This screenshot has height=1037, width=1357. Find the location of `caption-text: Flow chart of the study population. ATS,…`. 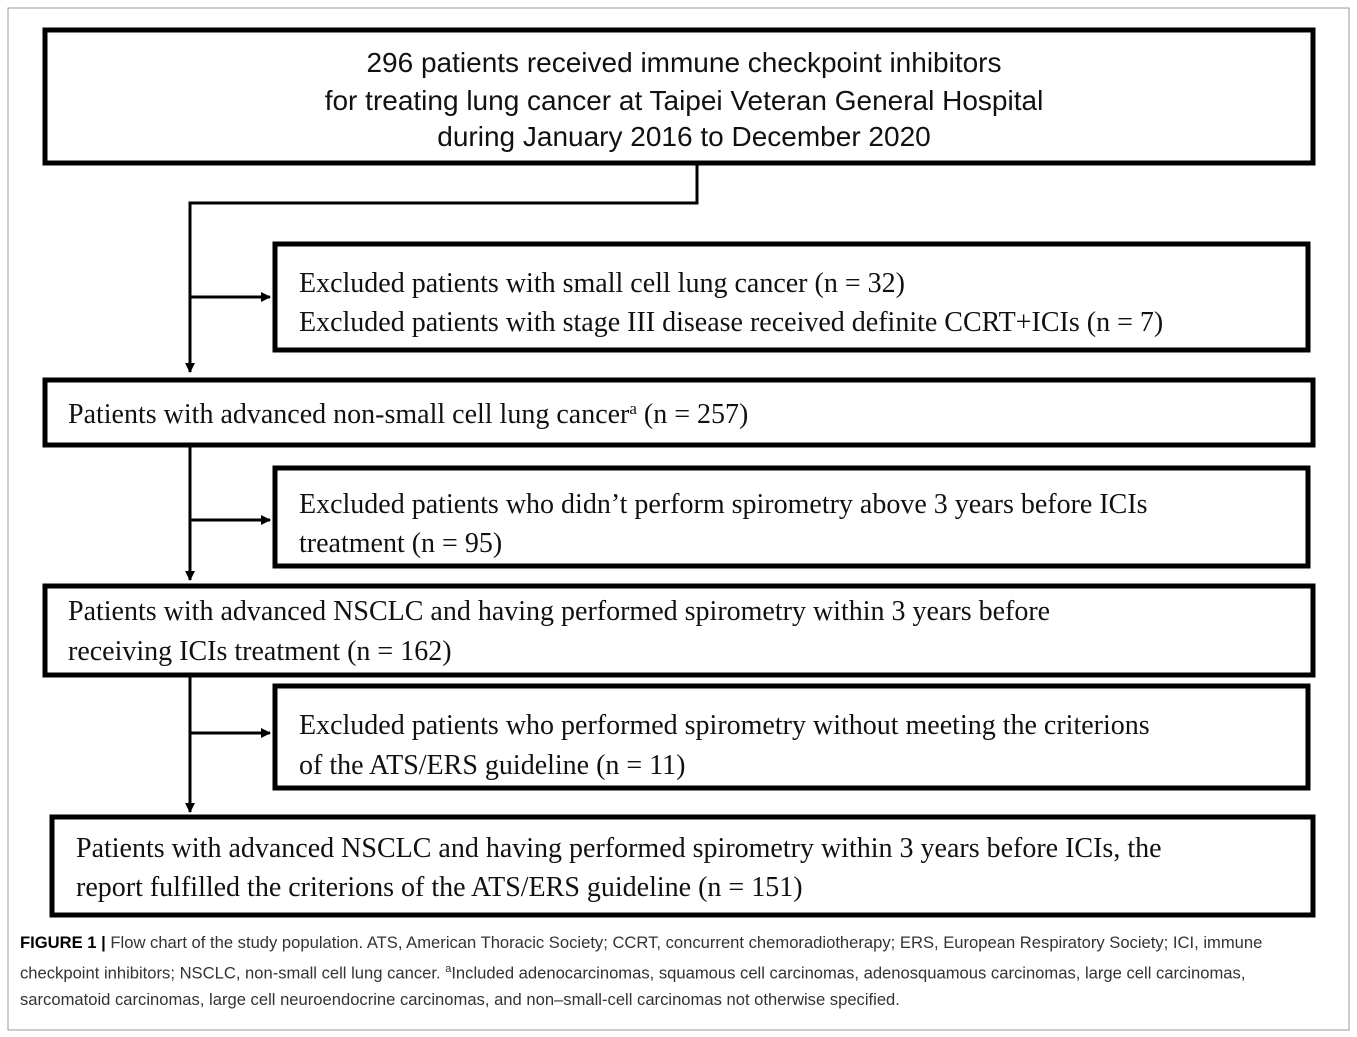

caption-text: Flow chart of the study population. ATS,… is located at coordinates (641, 958).